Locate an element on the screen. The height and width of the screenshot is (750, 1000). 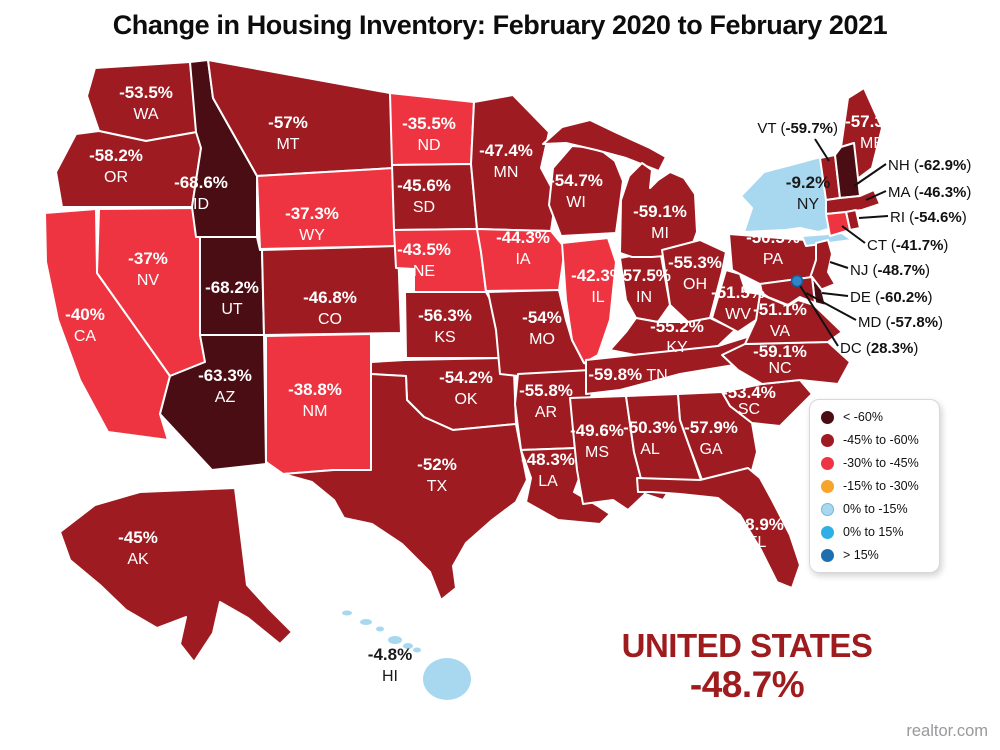
legend-item-label: -30% to -45% is located at coordinates (881, 463).